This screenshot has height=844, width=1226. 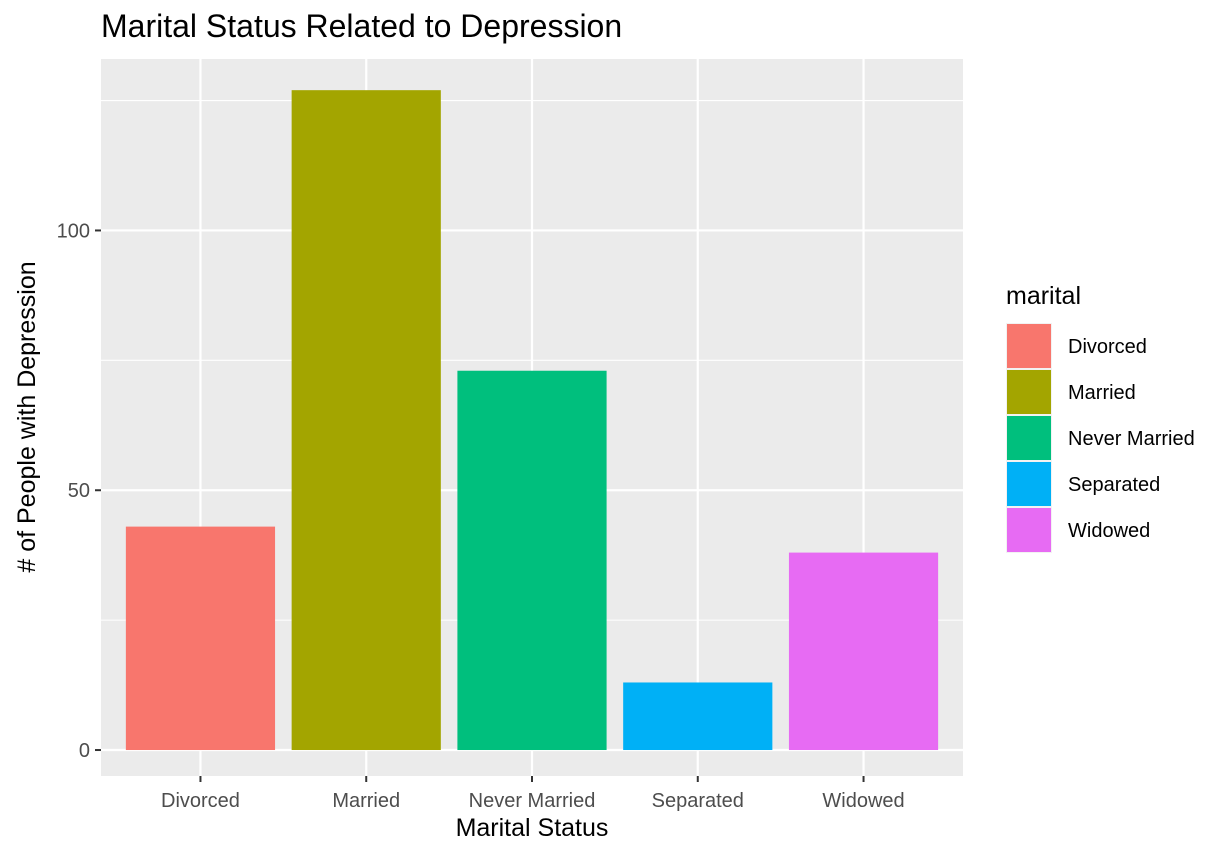 What do you see at coordinates (1114, 485) in the screenshot?
I see `legend-label: Separated` at bounding box center [1114, 485].